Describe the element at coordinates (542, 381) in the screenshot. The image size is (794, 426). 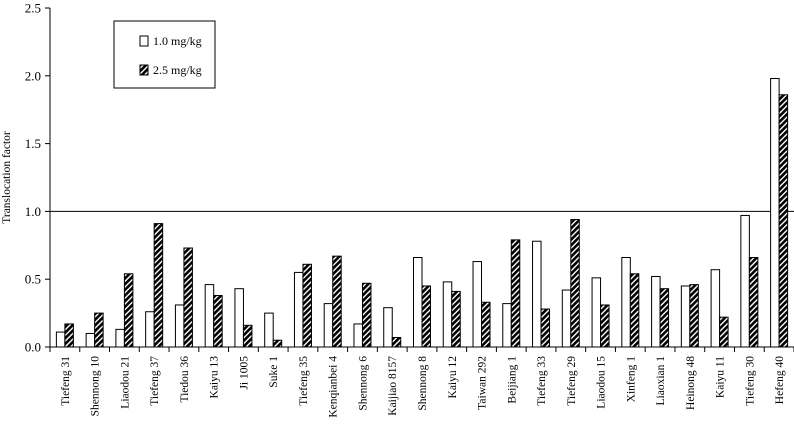
I see `category-label: Tiefeng 33` at that location.